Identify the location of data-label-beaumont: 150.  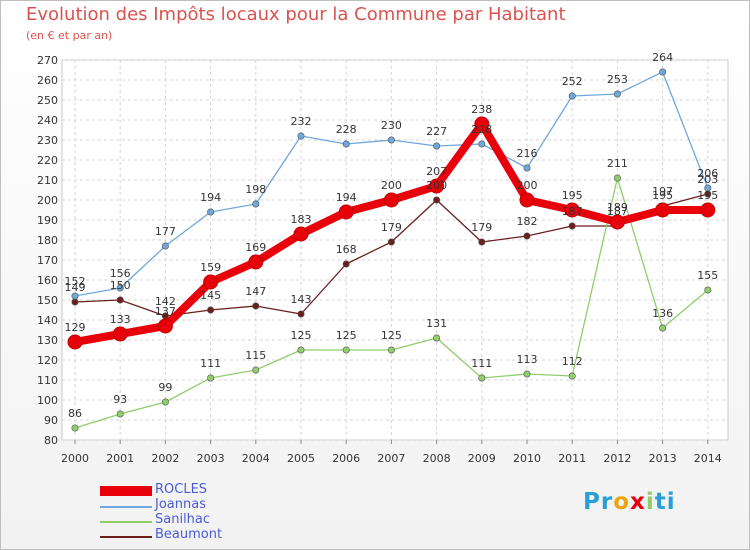
(120, 285).